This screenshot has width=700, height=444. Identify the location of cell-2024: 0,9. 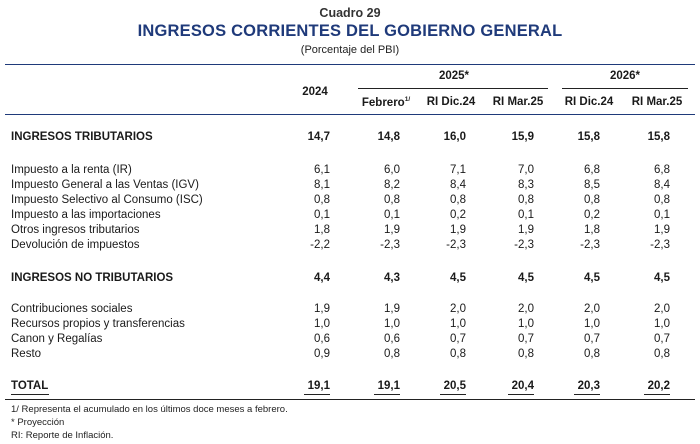
(322, 354).